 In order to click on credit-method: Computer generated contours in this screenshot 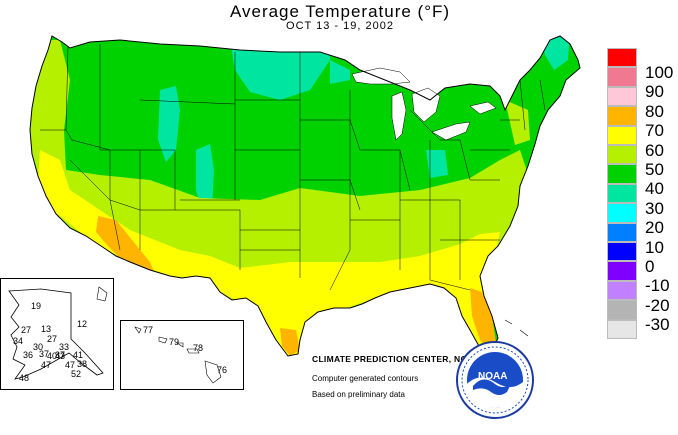, I will do `click(365, 378)`.